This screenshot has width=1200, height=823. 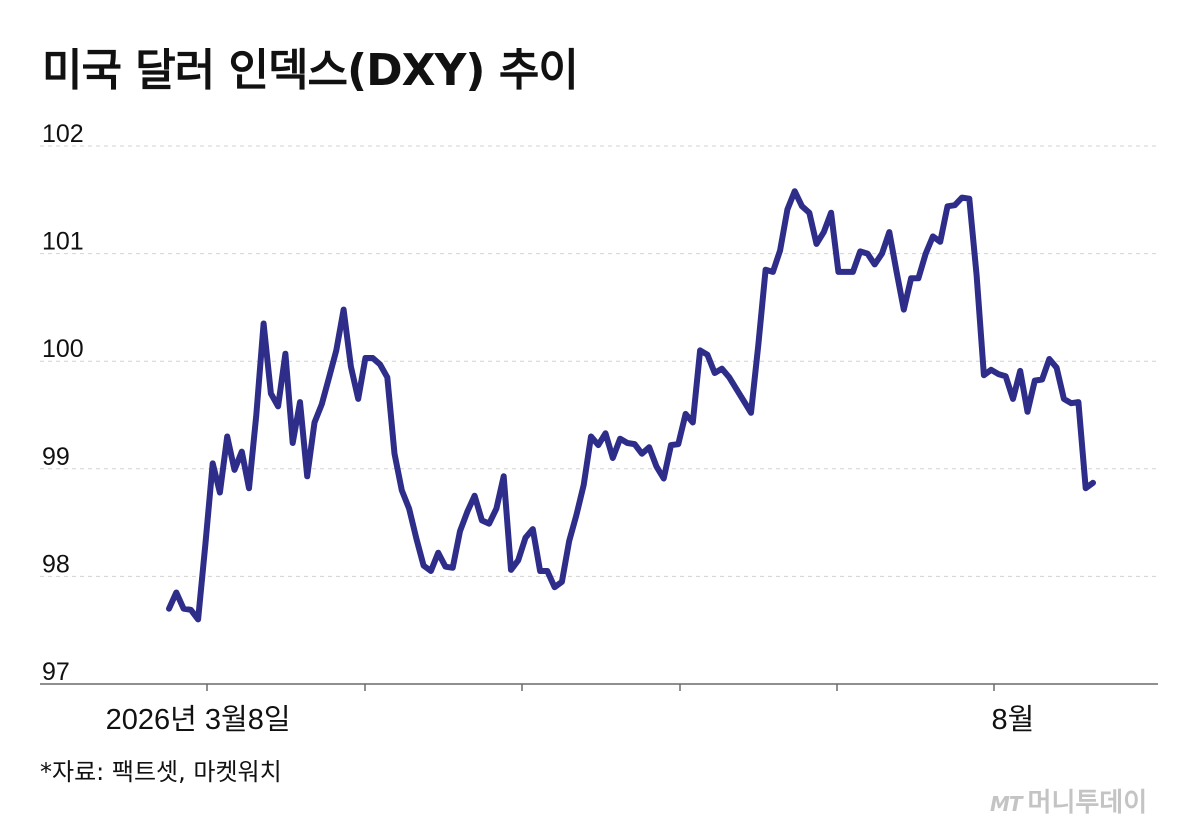 I want to click on chart-title: 미국 달러 인덱스(DXY) 추이, so click(x=310, y=70).